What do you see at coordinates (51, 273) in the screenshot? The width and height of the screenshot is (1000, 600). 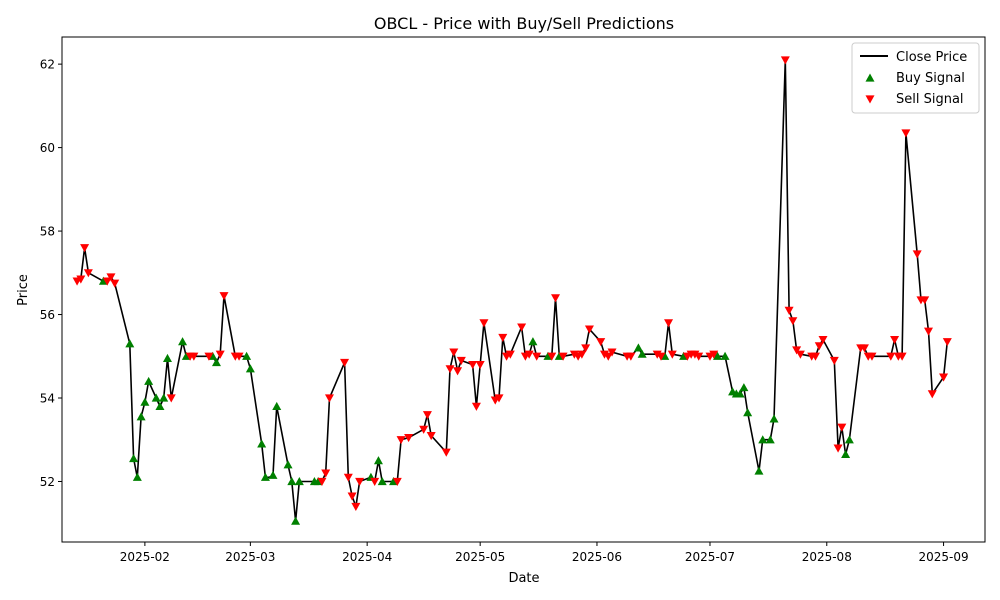 I see `y-axis: 52 54 56 58 60 62` at bounding box center [51, 273].